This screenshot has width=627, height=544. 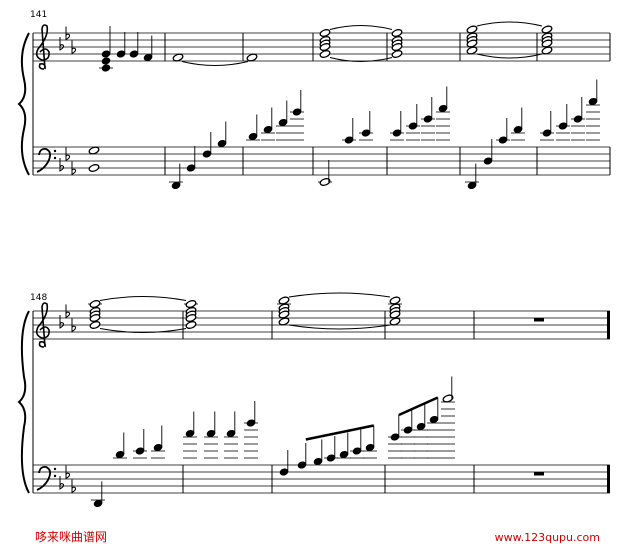 I want to click on measure-number: 148, so click(x=38, y=298).